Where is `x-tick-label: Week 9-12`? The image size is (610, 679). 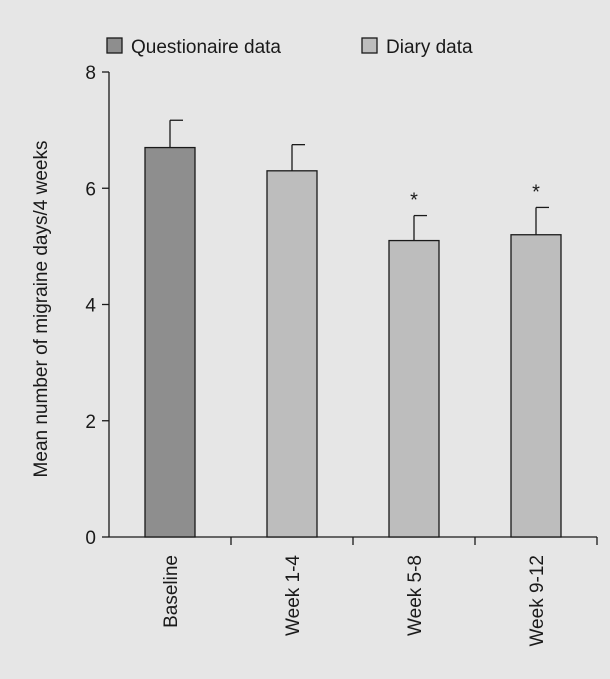
x-tick-label: Week 9-12 is located at coordinates (537, 601).